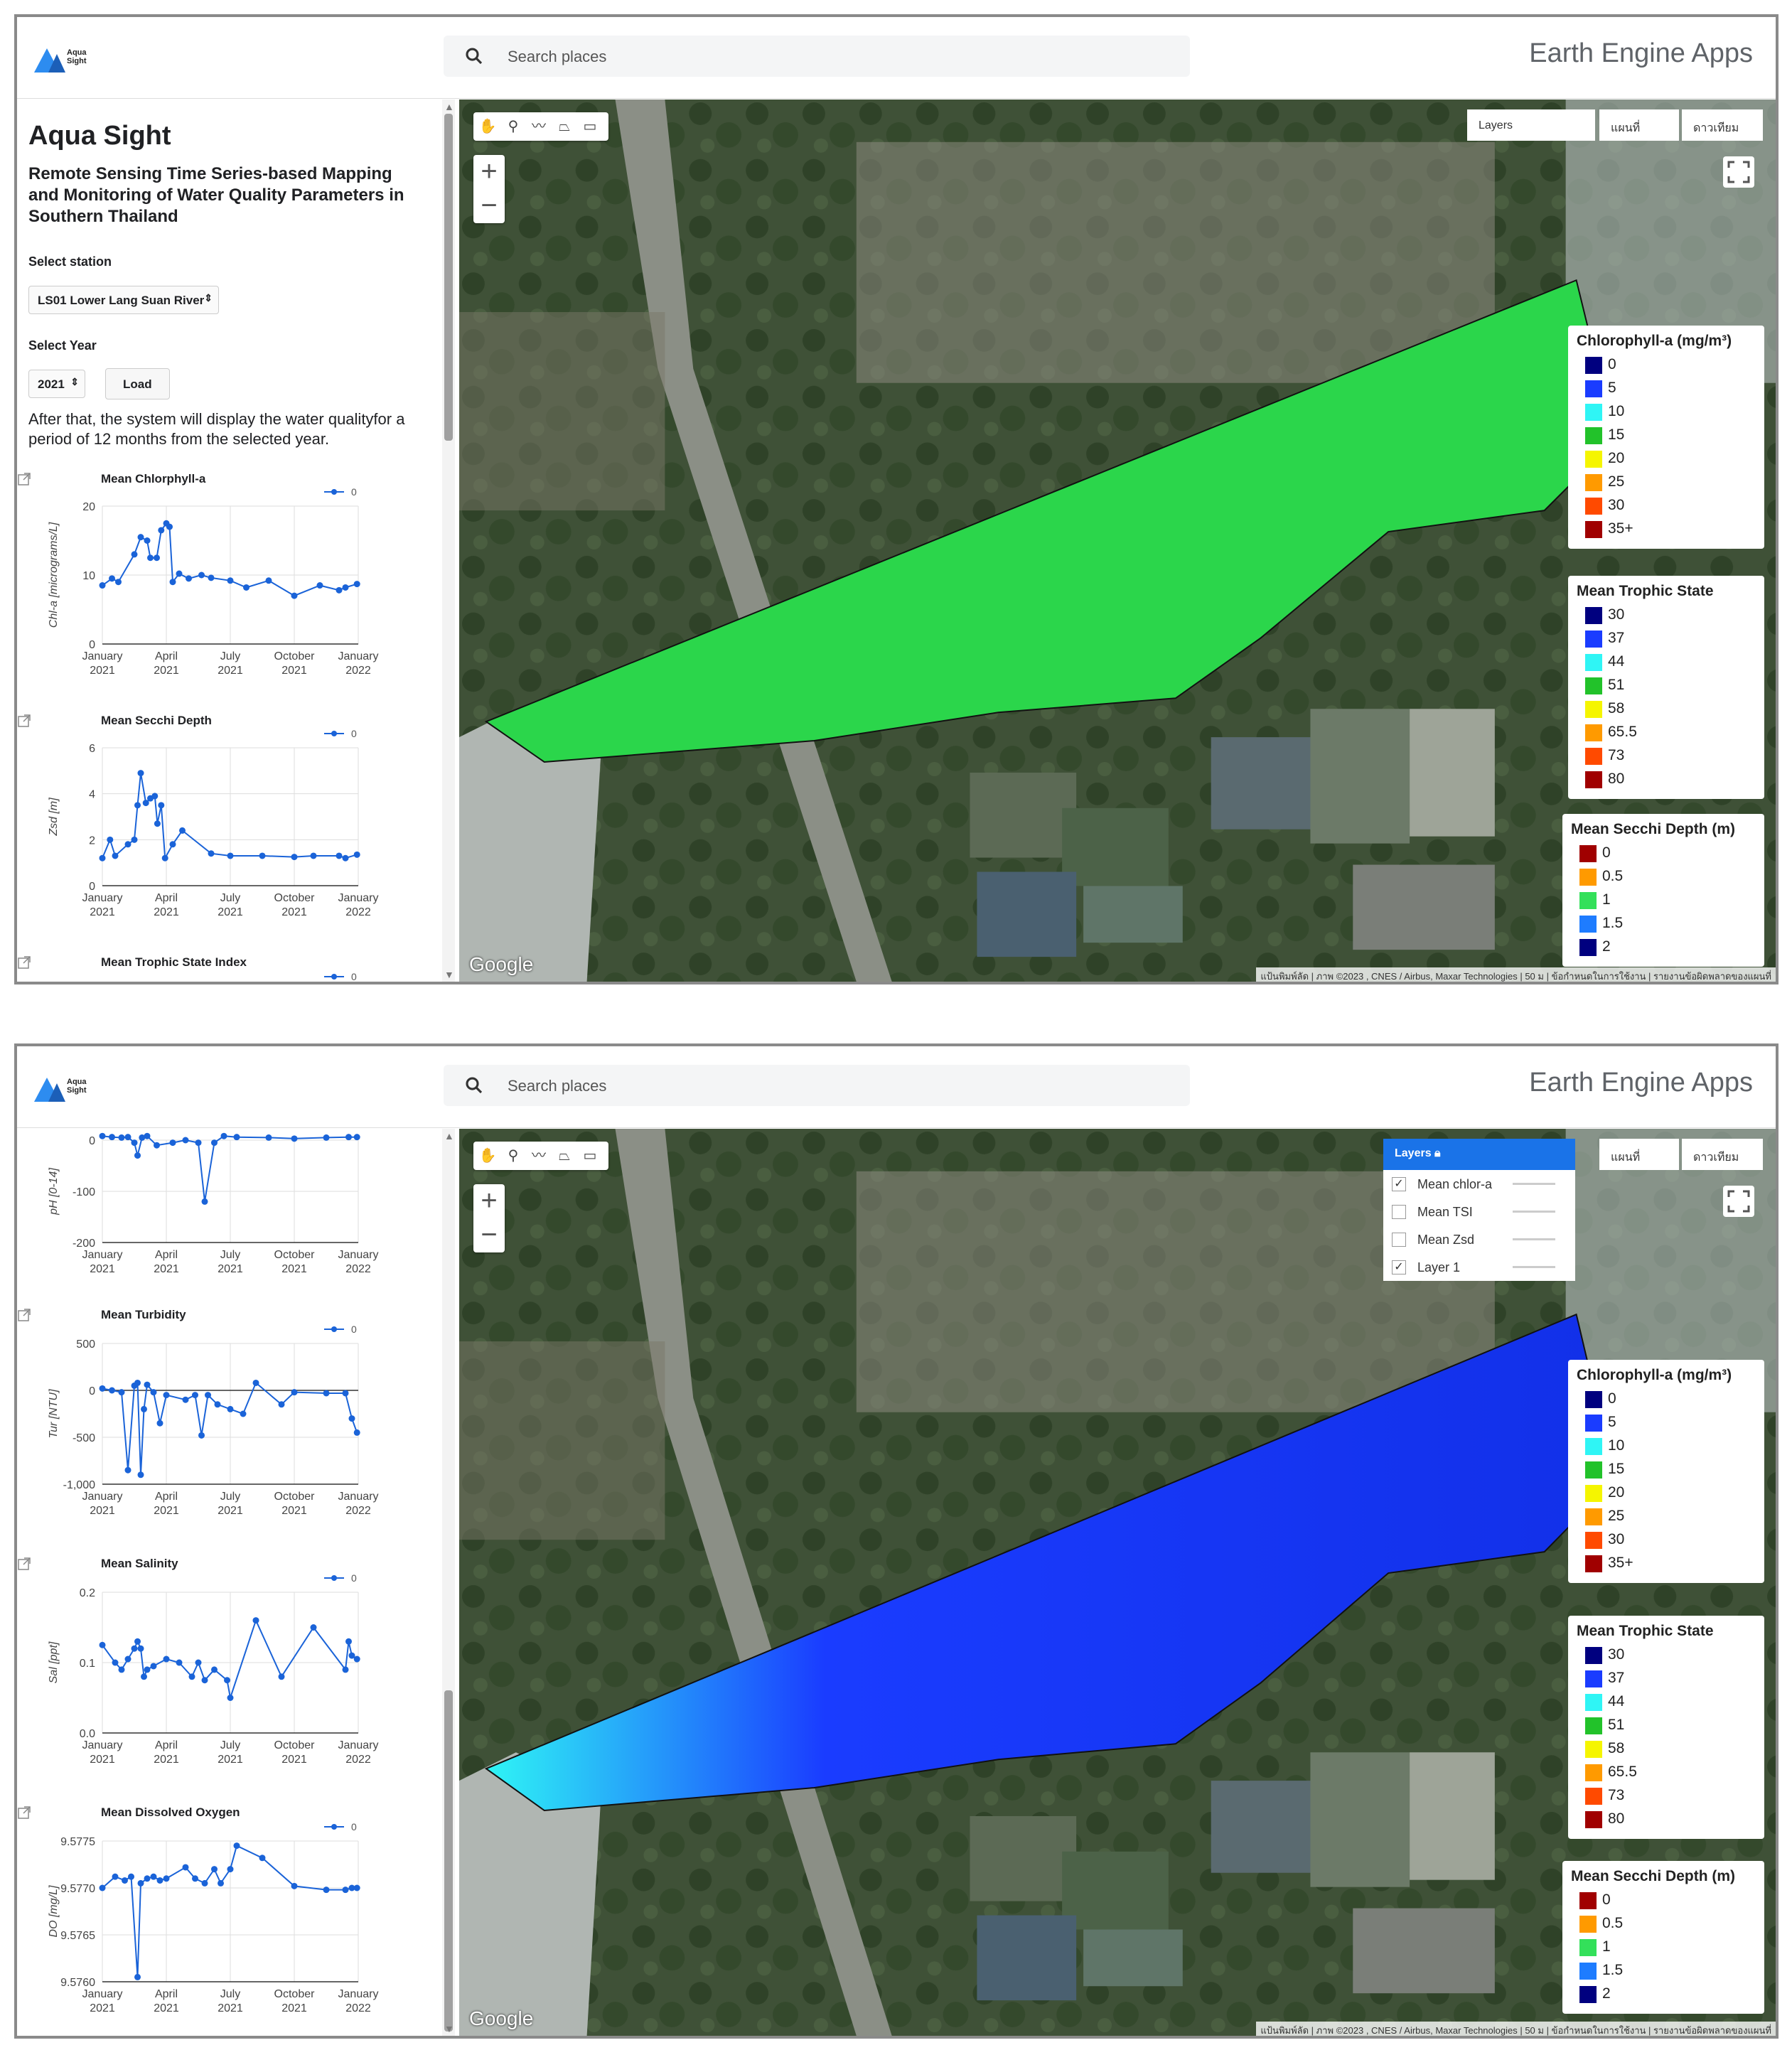 Image resolution: width=1792 pixels, height=2050 pixels. I want to click on layers-button: Layers, so click(1531, 125).